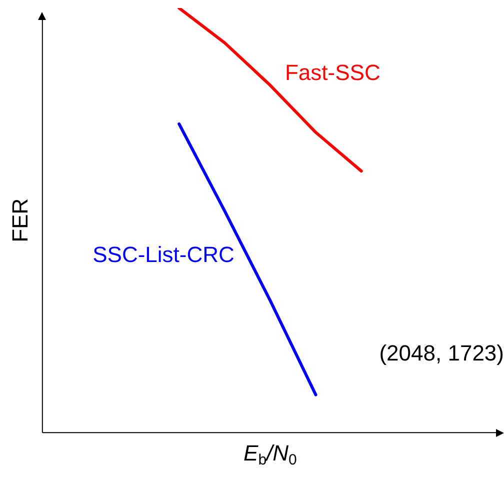  What do you see at coordinates (332, 72) in the screenshot?
I see `series-label: Fast-SSC` at bounding box center [332, 72].